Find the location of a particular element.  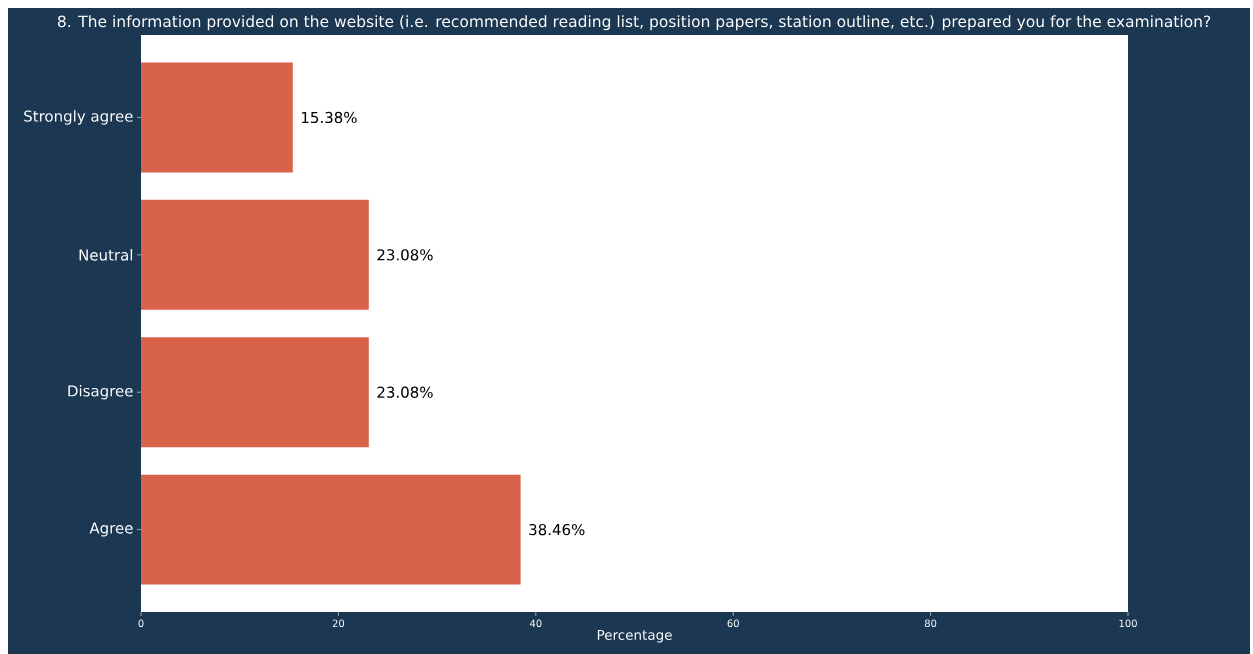

x-tick-label: 0 is located at coordinates (141, 623).